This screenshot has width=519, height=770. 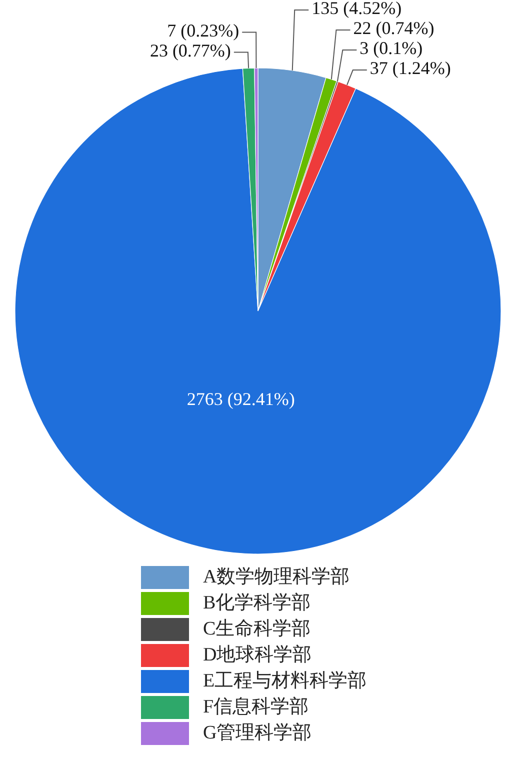 What do you see at coordinates (391, 48) in the screenshot?
I see `data-label: 3 (0.1%)` at bounding box center [391, 48].